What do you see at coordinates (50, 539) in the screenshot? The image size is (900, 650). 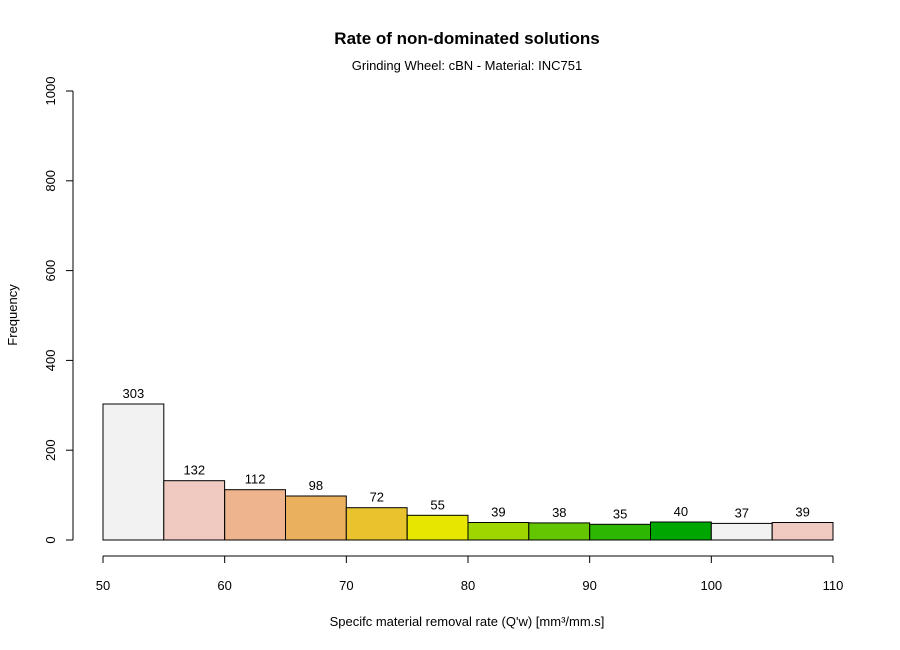 I see `y-tick-label-0: 0` at bounding box center [50, 539].